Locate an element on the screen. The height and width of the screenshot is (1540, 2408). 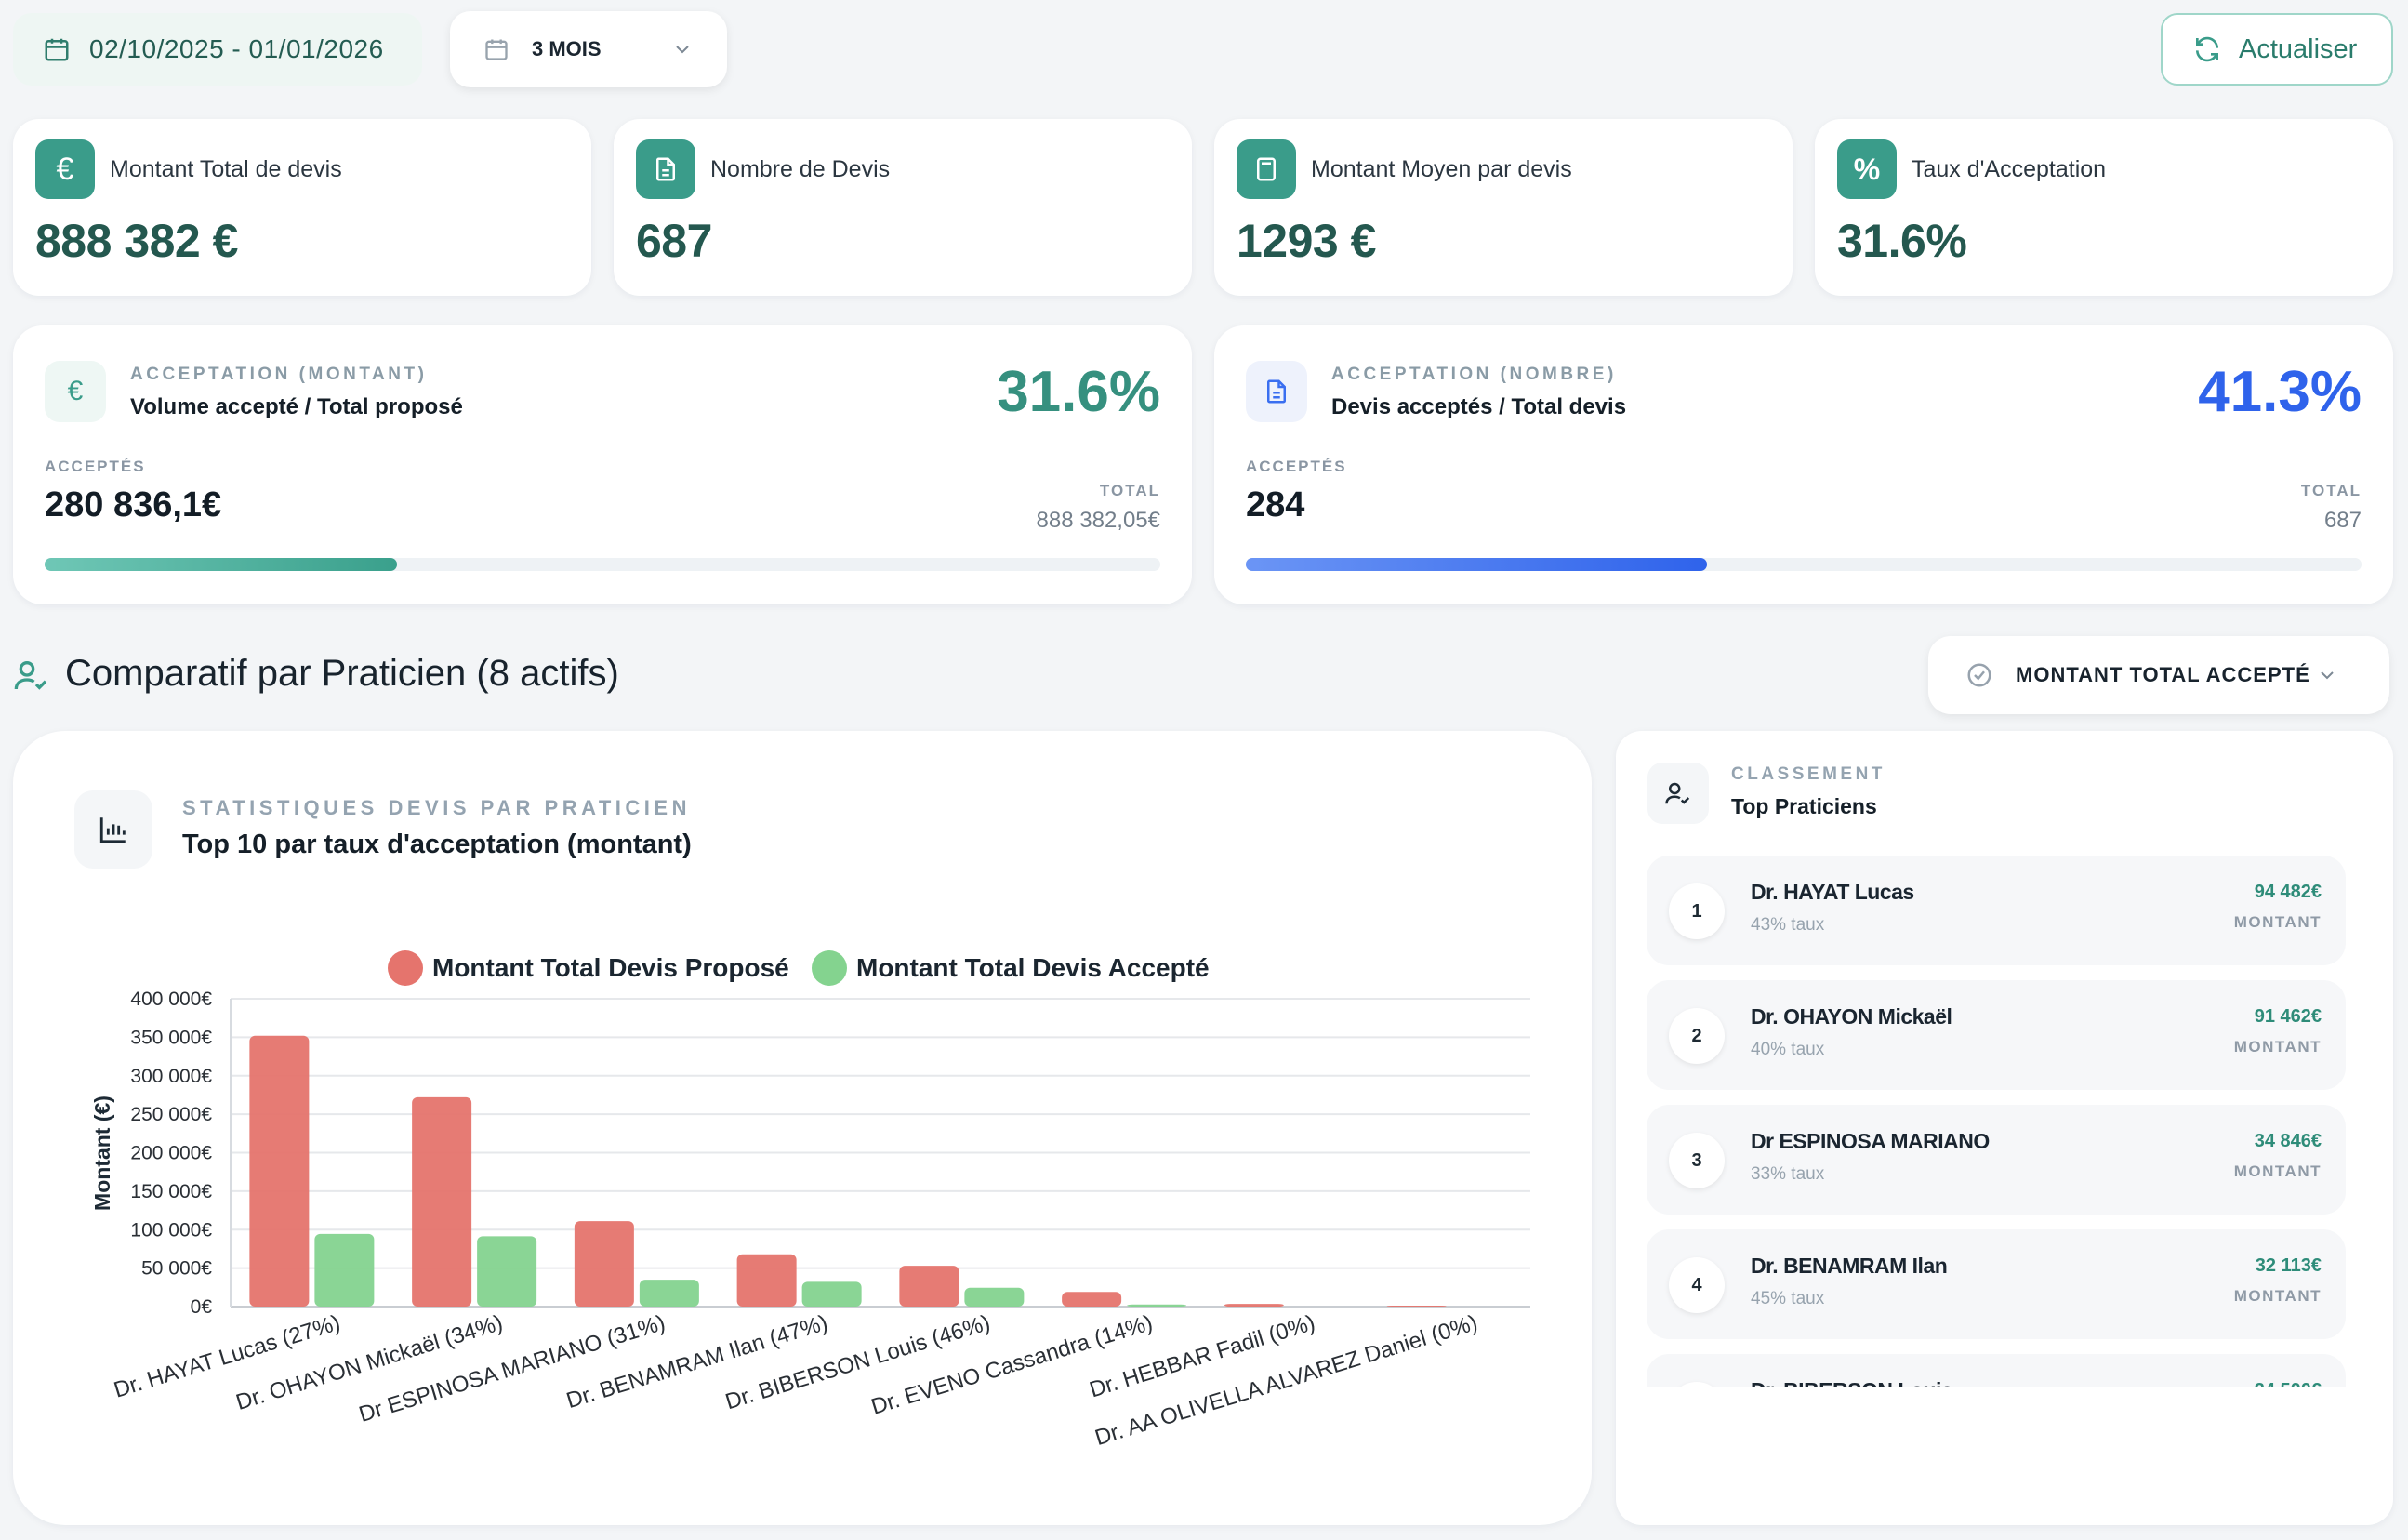
acceptance-subtitle: Devis acceptés / Total devis is located at coordinates (1479, 406).